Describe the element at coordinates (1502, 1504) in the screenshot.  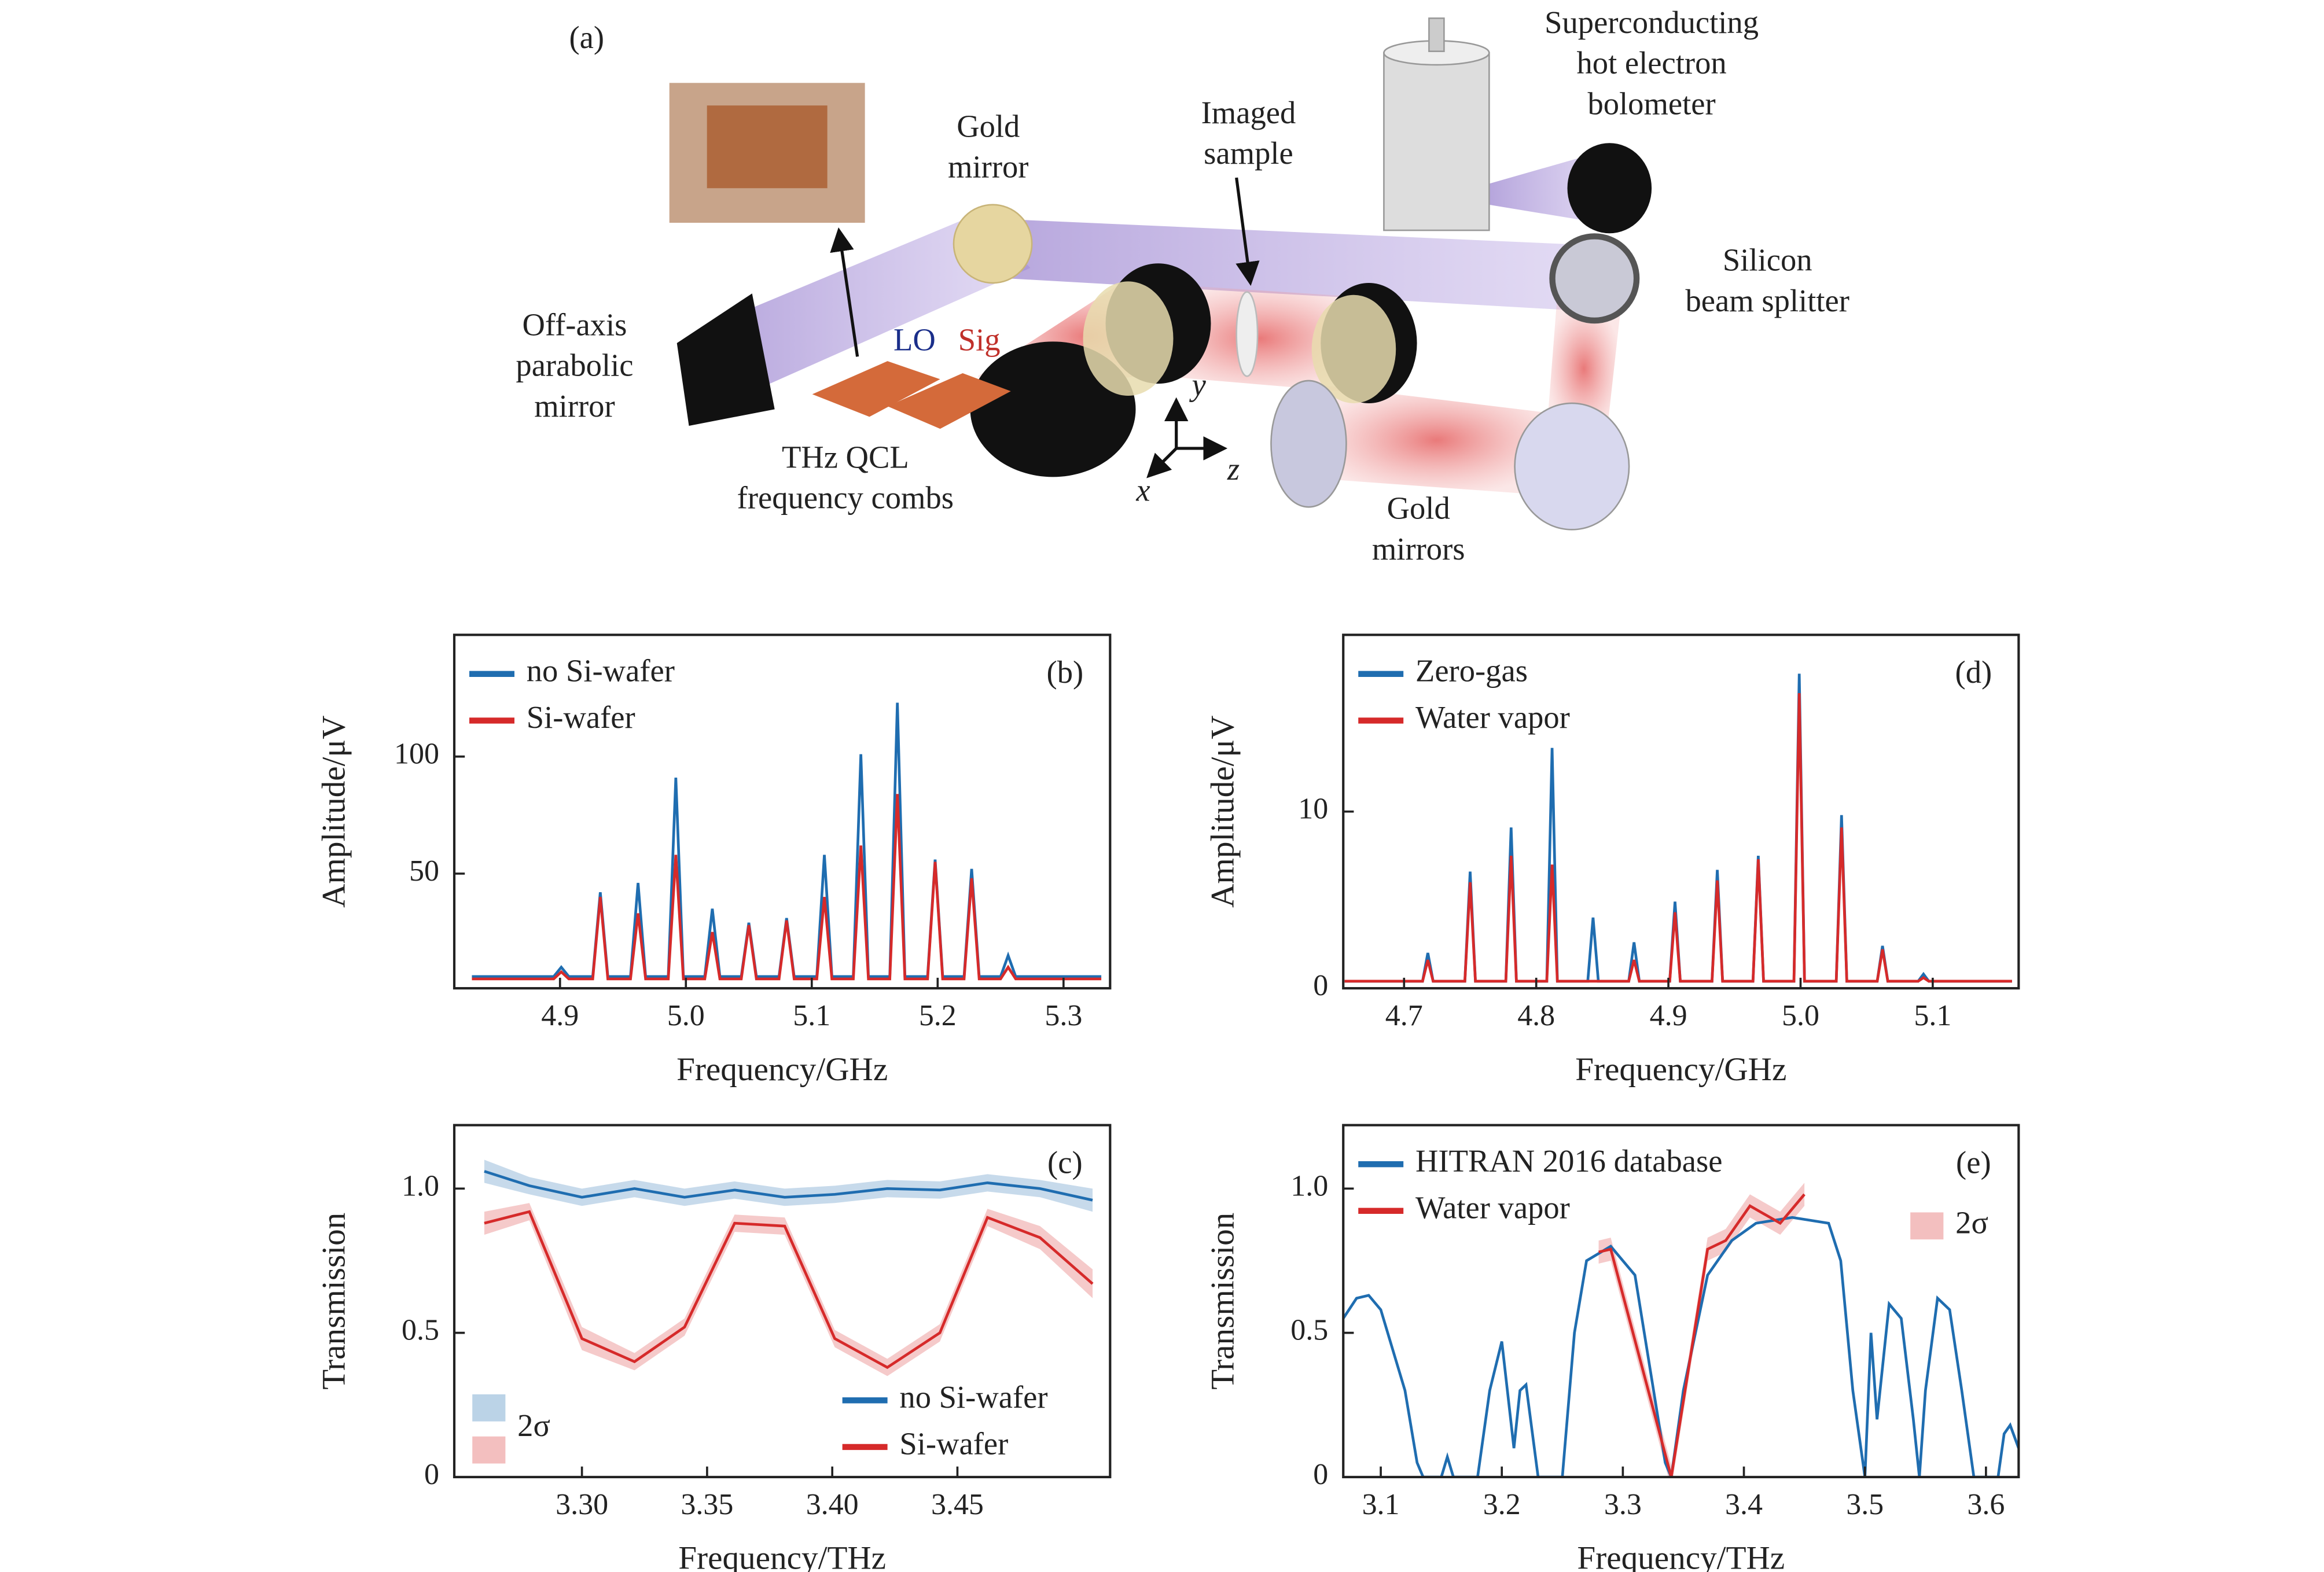
I see `x-tick-label: 3.2` at that location.